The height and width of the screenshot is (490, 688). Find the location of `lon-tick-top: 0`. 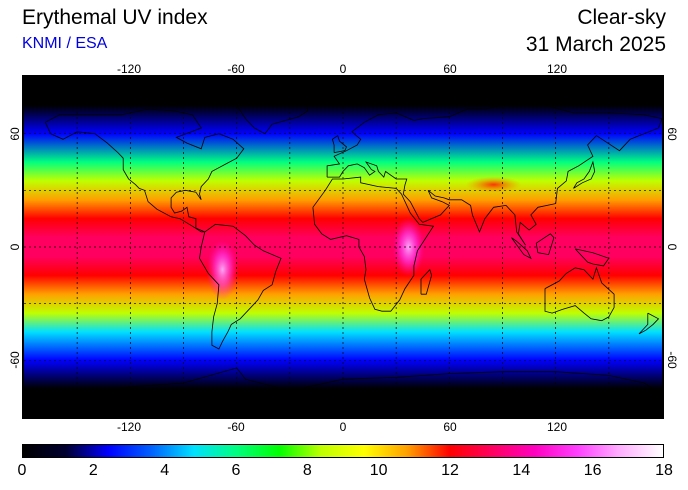

lon-tick-top: 0 is located at coordinates (343, 69).